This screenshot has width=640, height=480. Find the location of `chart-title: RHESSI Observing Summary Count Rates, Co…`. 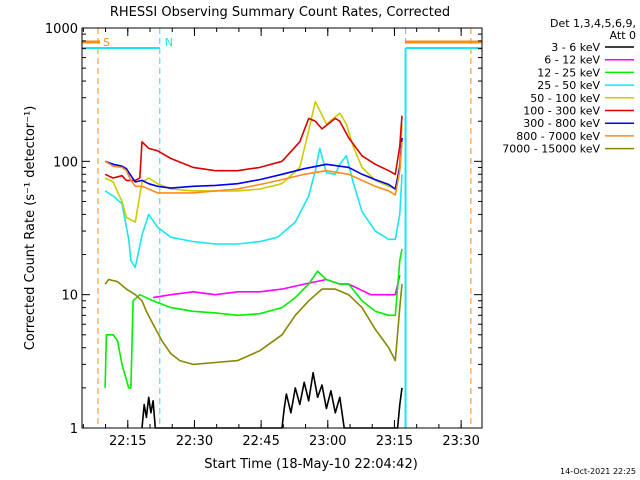

chart-title: RHESSI Observing Summary Count Rates, Co… is located at coordinates (280, 12).